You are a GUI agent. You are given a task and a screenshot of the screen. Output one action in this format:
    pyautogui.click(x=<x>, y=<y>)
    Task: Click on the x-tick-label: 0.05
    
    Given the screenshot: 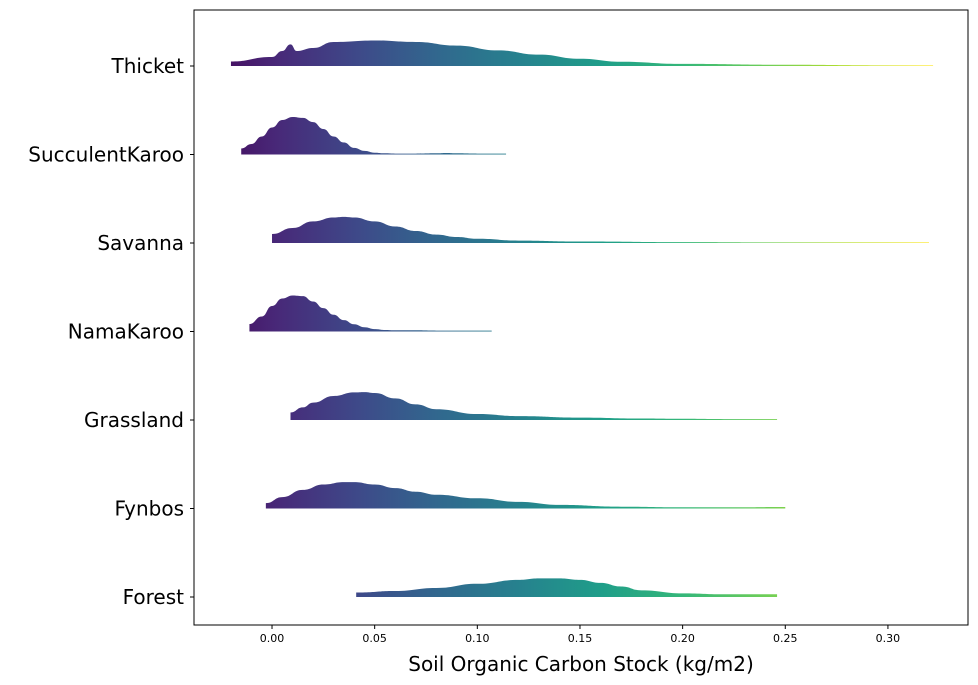 What is the action you would take?
    pyautogui.click(x=374, y=638)
    